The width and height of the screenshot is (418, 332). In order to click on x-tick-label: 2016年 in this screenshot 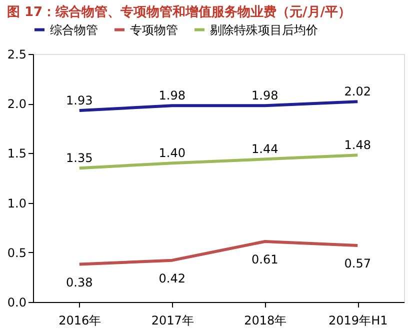, I will do `click(80, 321)`.